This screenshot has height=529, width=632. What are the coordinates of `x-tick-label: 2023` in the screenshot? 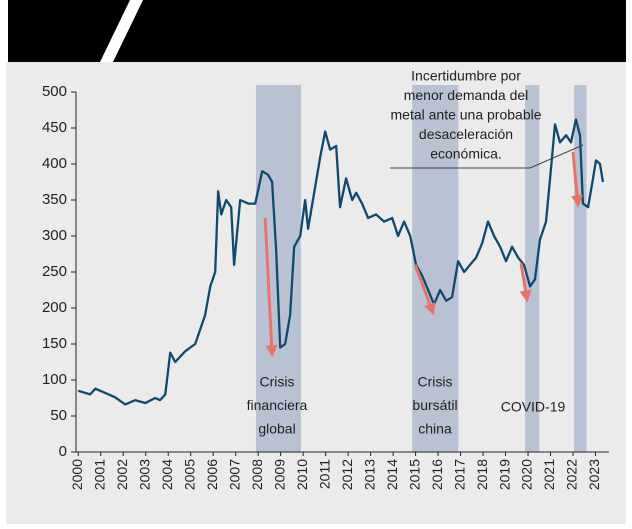 It's located at (594, 474).